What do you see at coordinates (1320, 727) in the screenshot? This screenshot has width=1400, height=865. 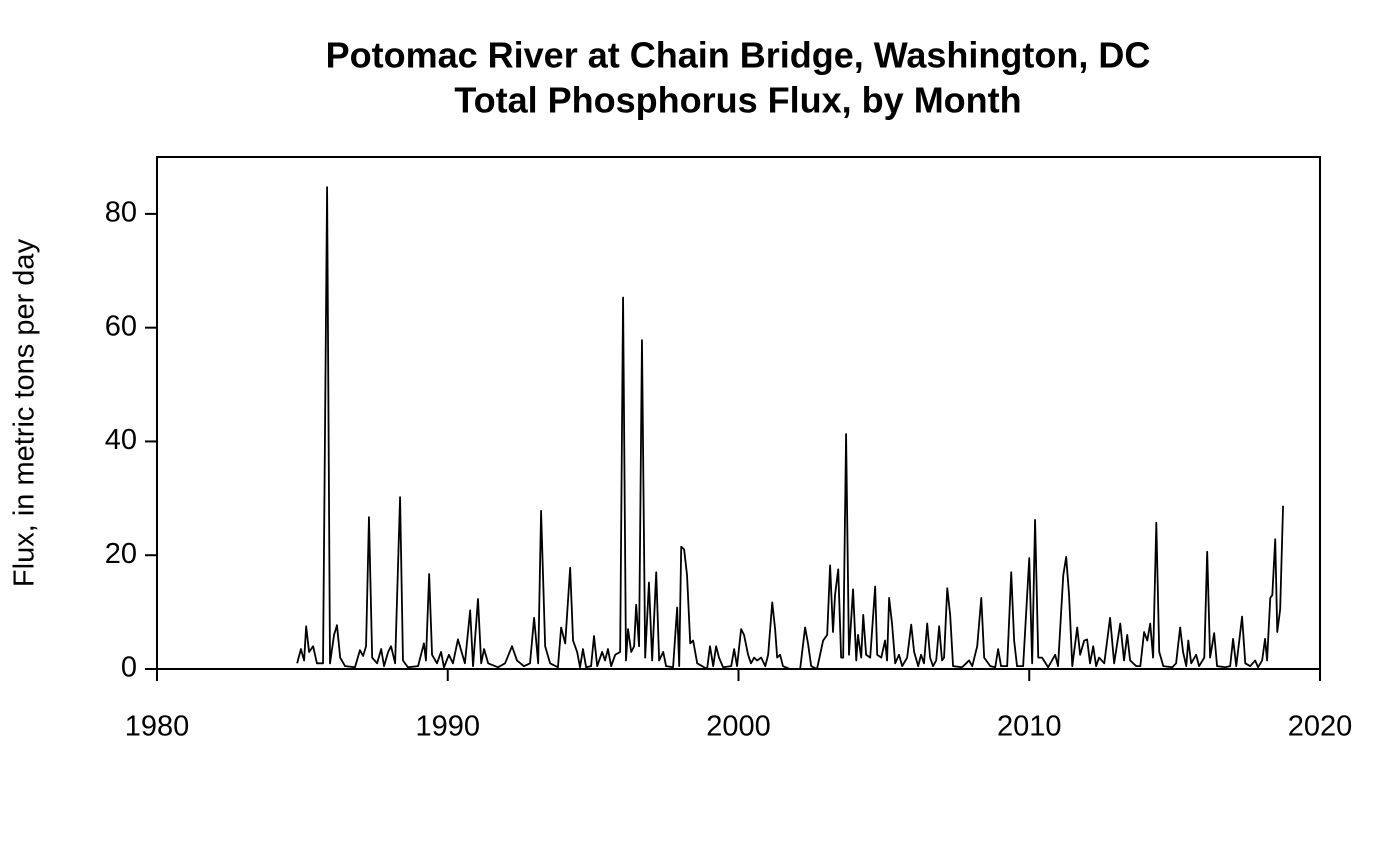 I see `x-tick-label: 2020` at bounding box center [1320, 727].